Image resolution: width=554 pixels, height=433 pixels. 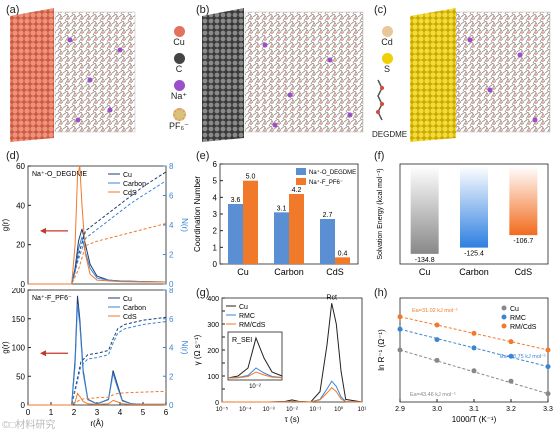 What do you see at coordinates (390, 134) in the screenshot?
I see `degdme-label: DEGDME` at bounding box center [390, 134].